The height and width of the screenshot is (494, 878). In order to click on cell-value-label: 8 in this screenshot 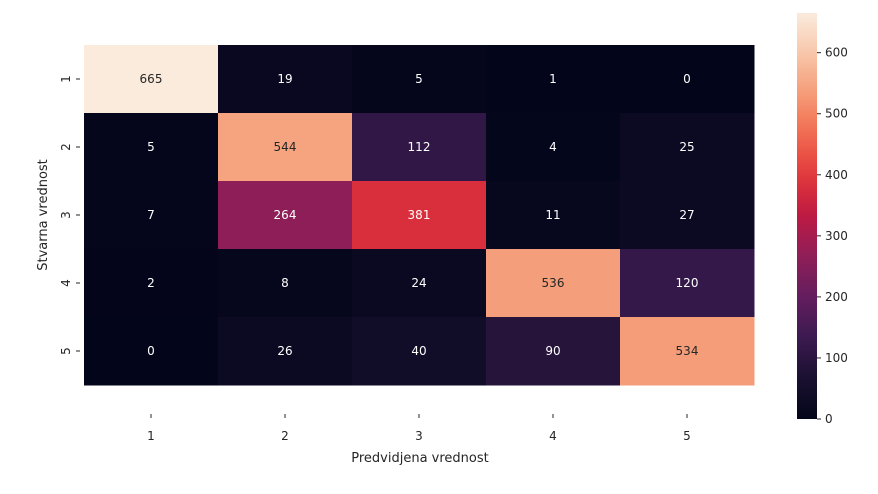, I will do `click(285, 283)`.